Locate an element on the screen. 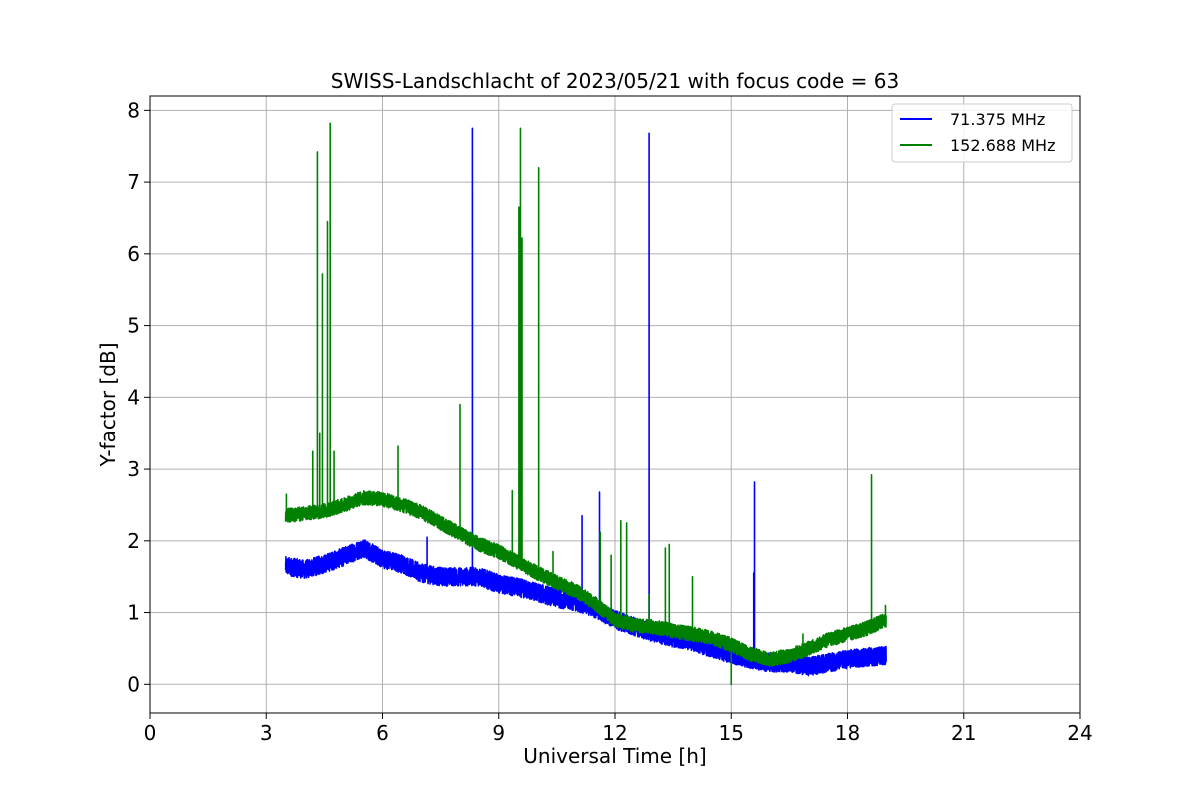 The width and height of the screenshot is (1200, 800). x-axis-label: Universal Time [h] is located at coordinates (614, 756).